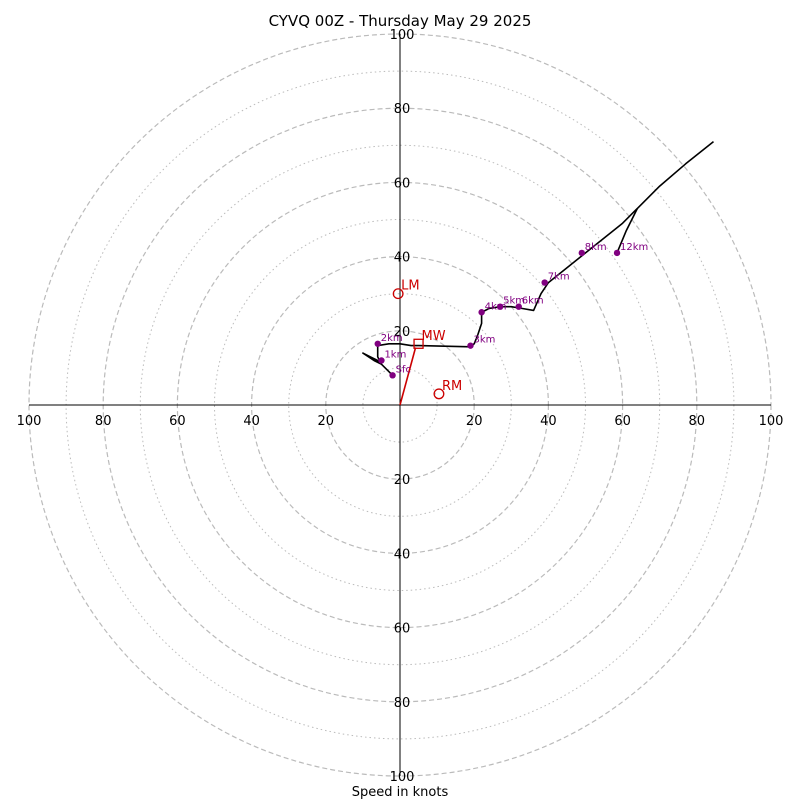  I want to click on tick-label-east-40: 40, so click(548, 421).